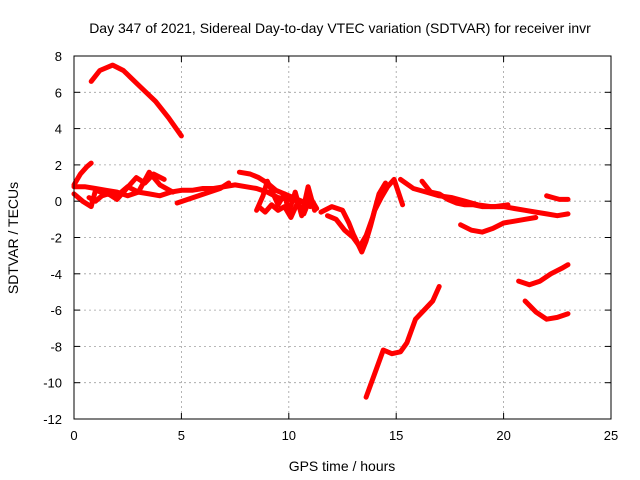 The width and height of the screenshot is (640, 480). I want to click on x-axis-label: GPS time / hours, so click(342, 466).